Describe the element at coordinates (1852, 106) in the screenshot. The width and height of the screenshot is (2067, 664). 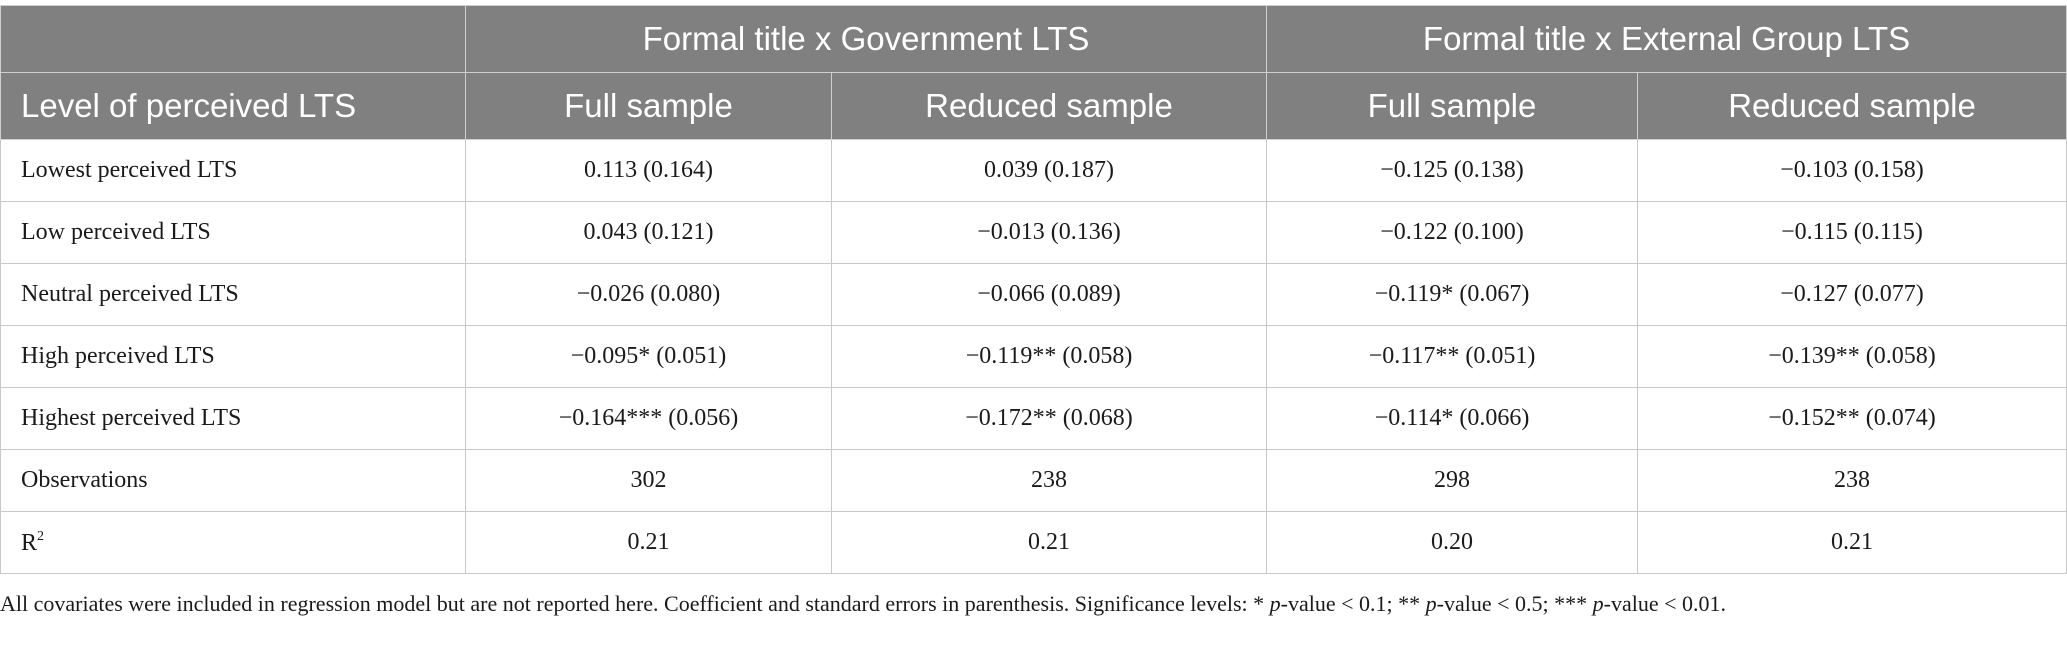
I see `sub-header-ext-reduced: Reduced sample` at that location.